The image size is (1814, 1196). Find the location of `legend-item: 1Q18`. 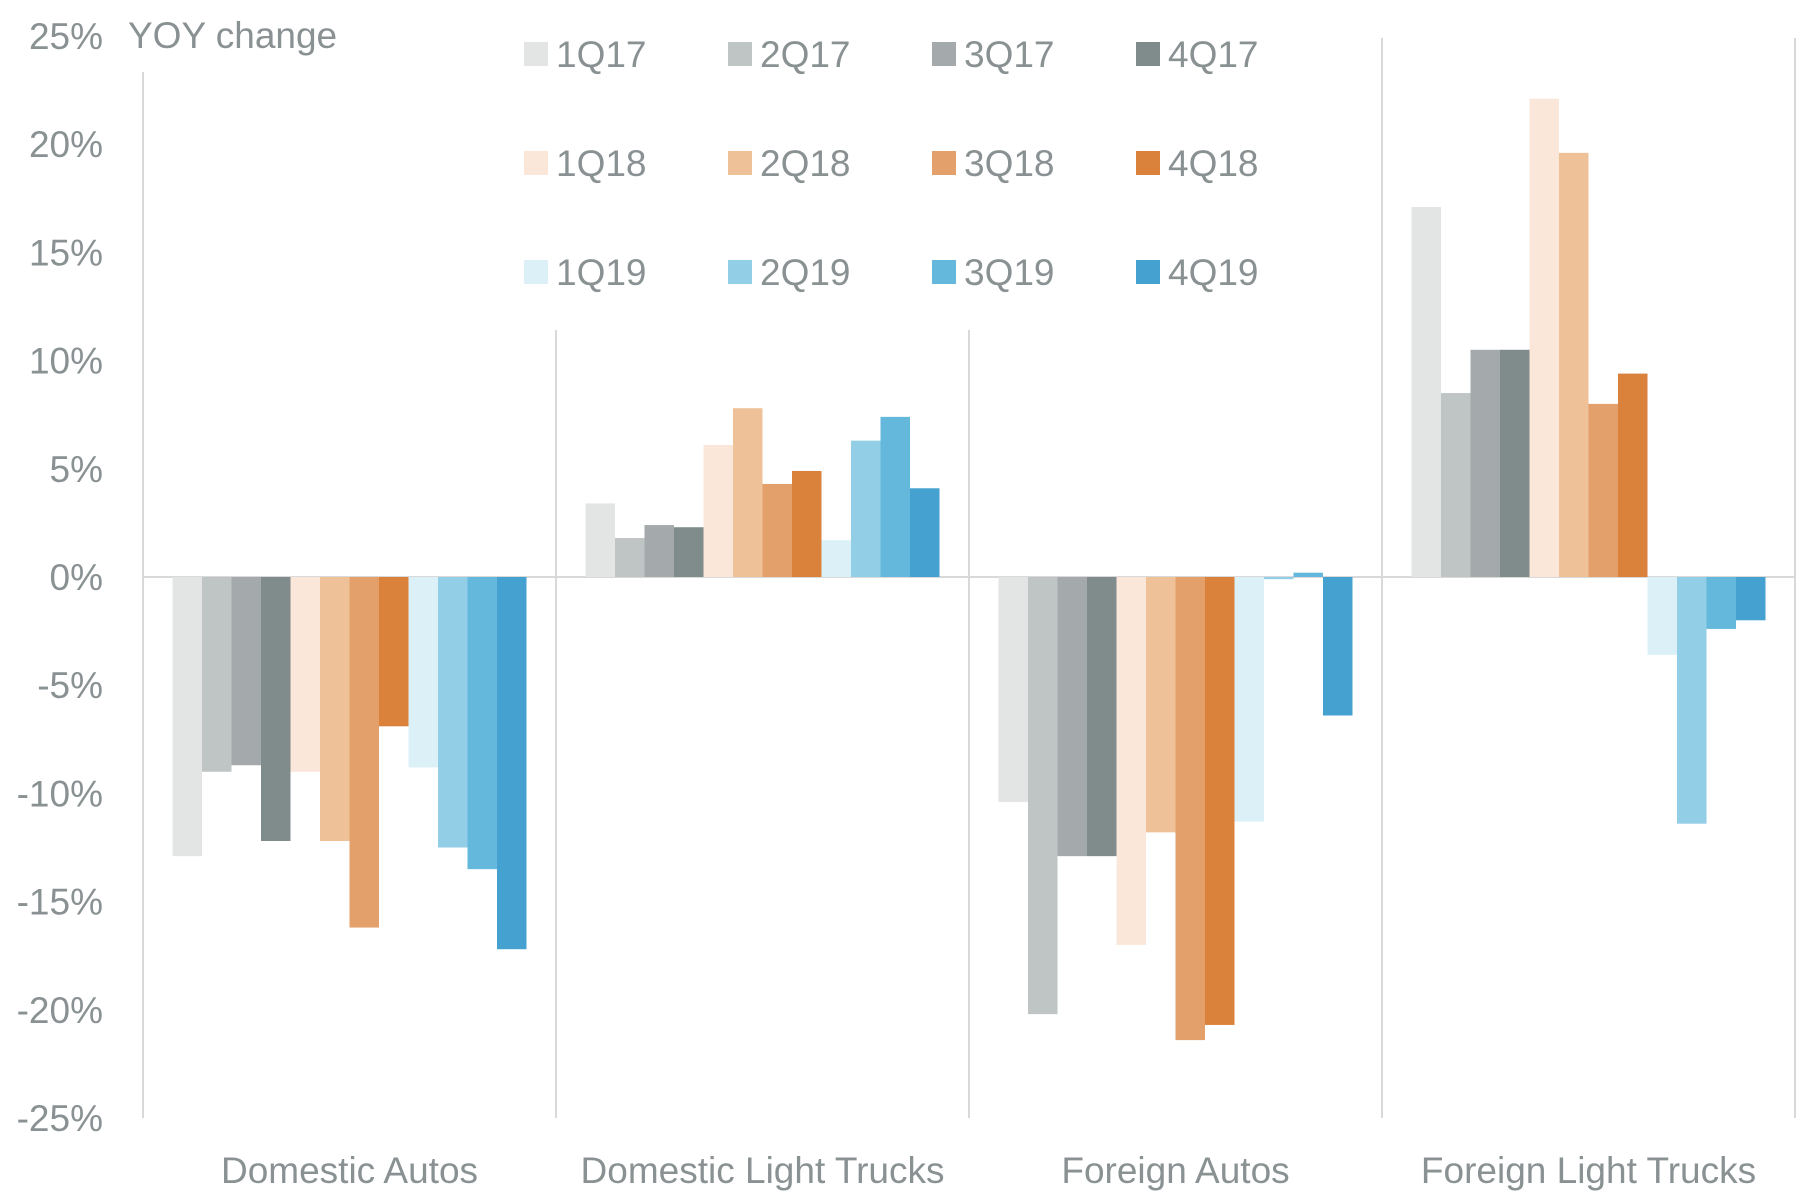

legend-item: 1Q18 is located at coordinates (585, 163).